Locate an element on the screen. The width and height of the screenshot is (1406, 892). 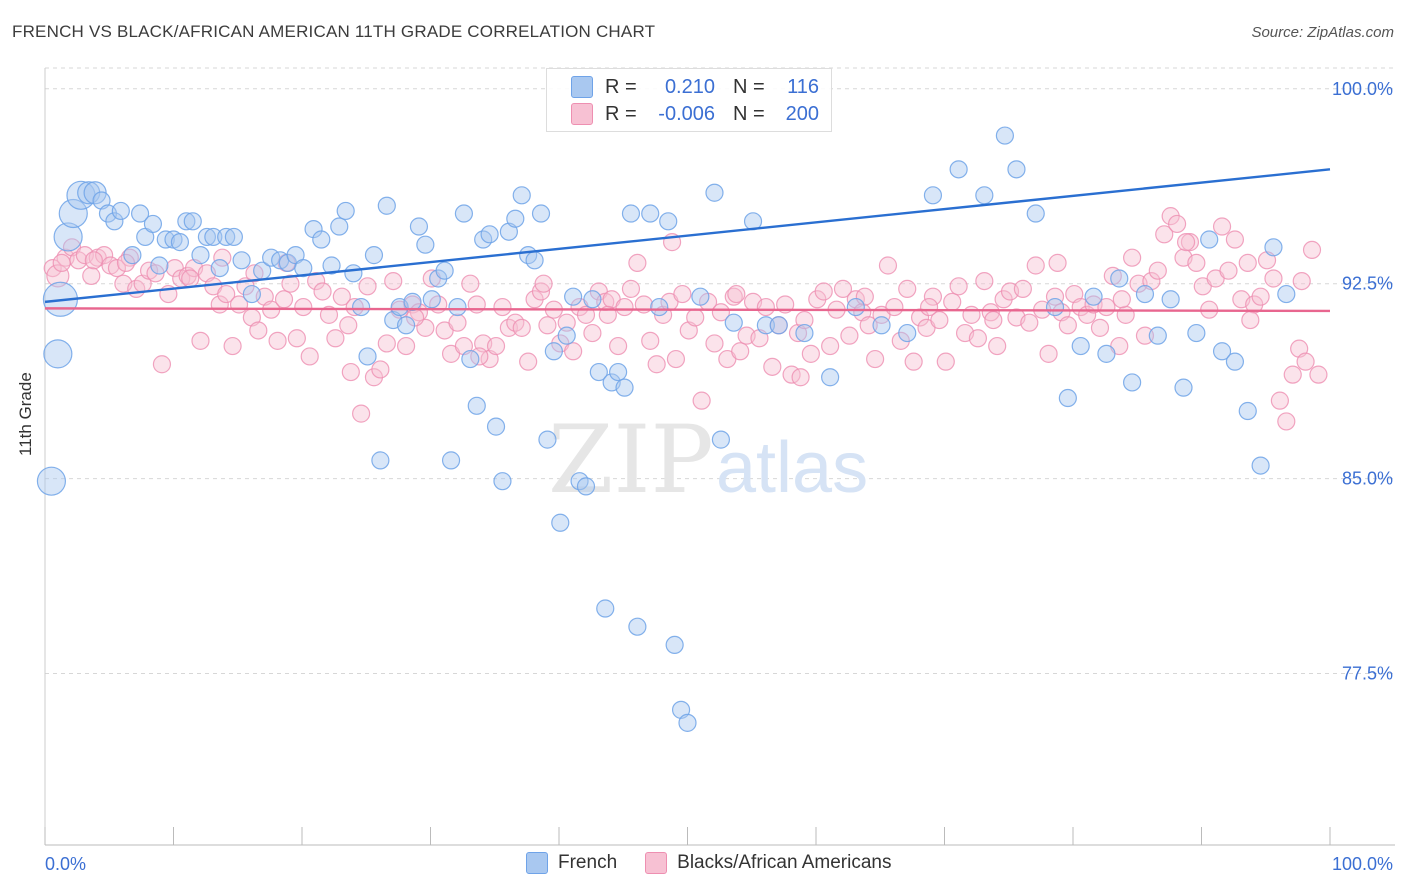
legend-row-french: R = 0.210 N = 116 is located at coordinates (695, 87).